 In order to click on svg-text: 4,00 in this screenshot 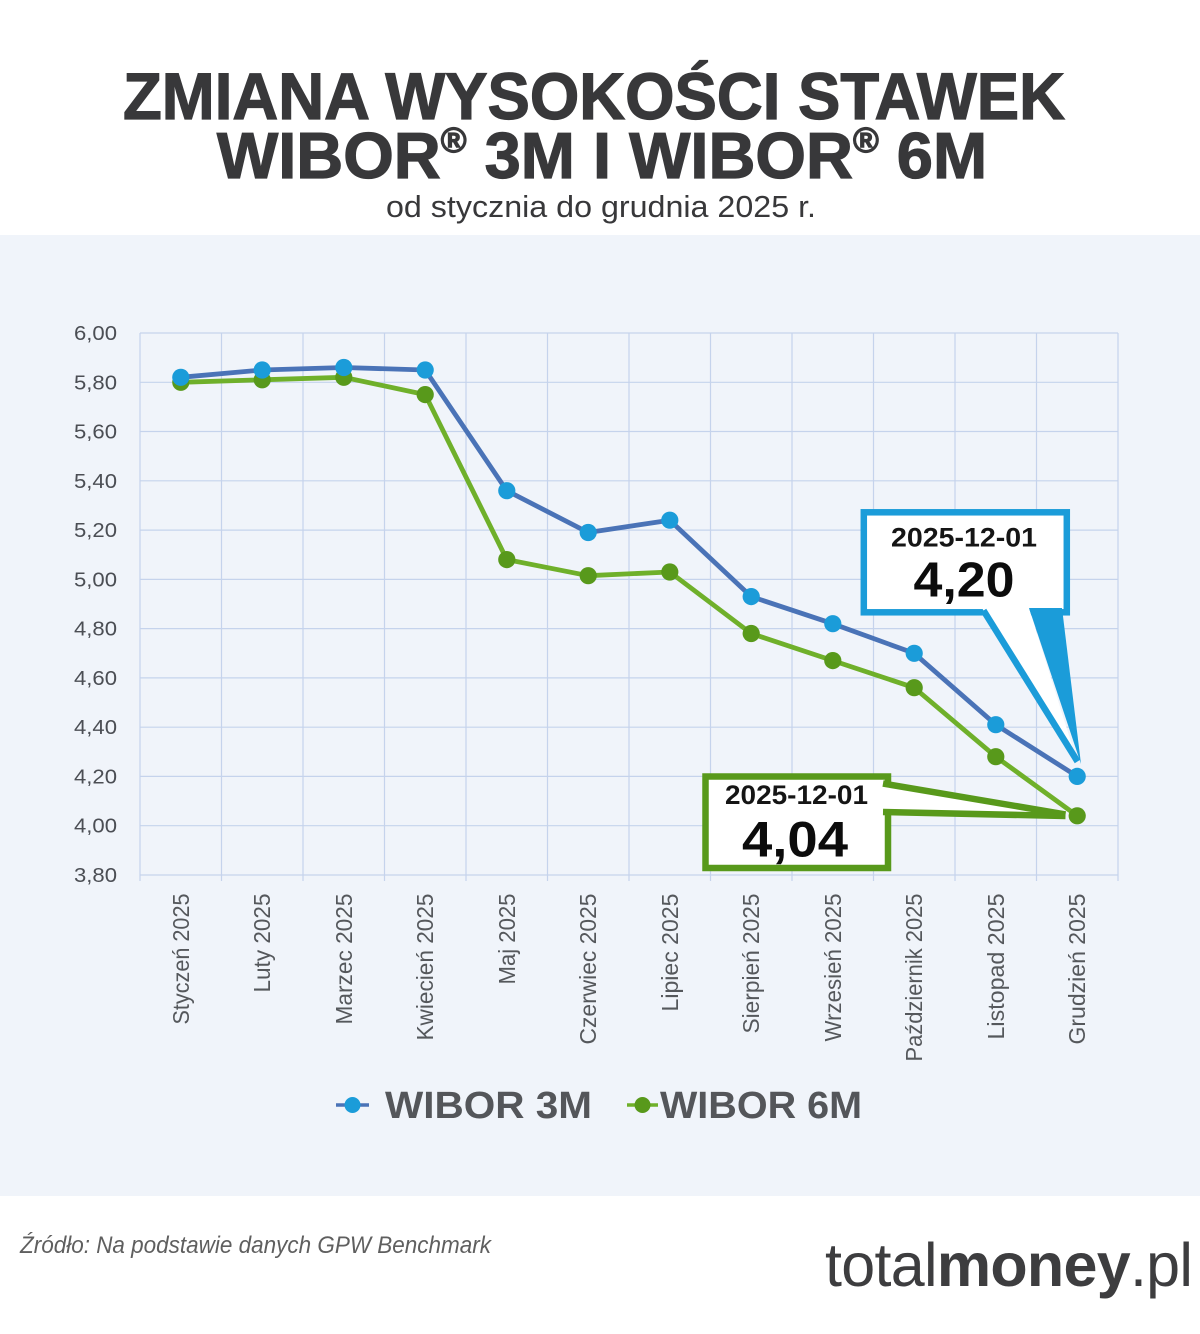, I will do `click(95, 827)`.